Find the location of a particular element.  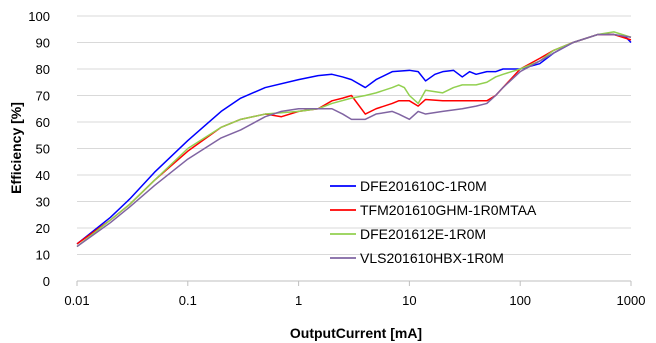

axes is located at coordinates (354, 283).